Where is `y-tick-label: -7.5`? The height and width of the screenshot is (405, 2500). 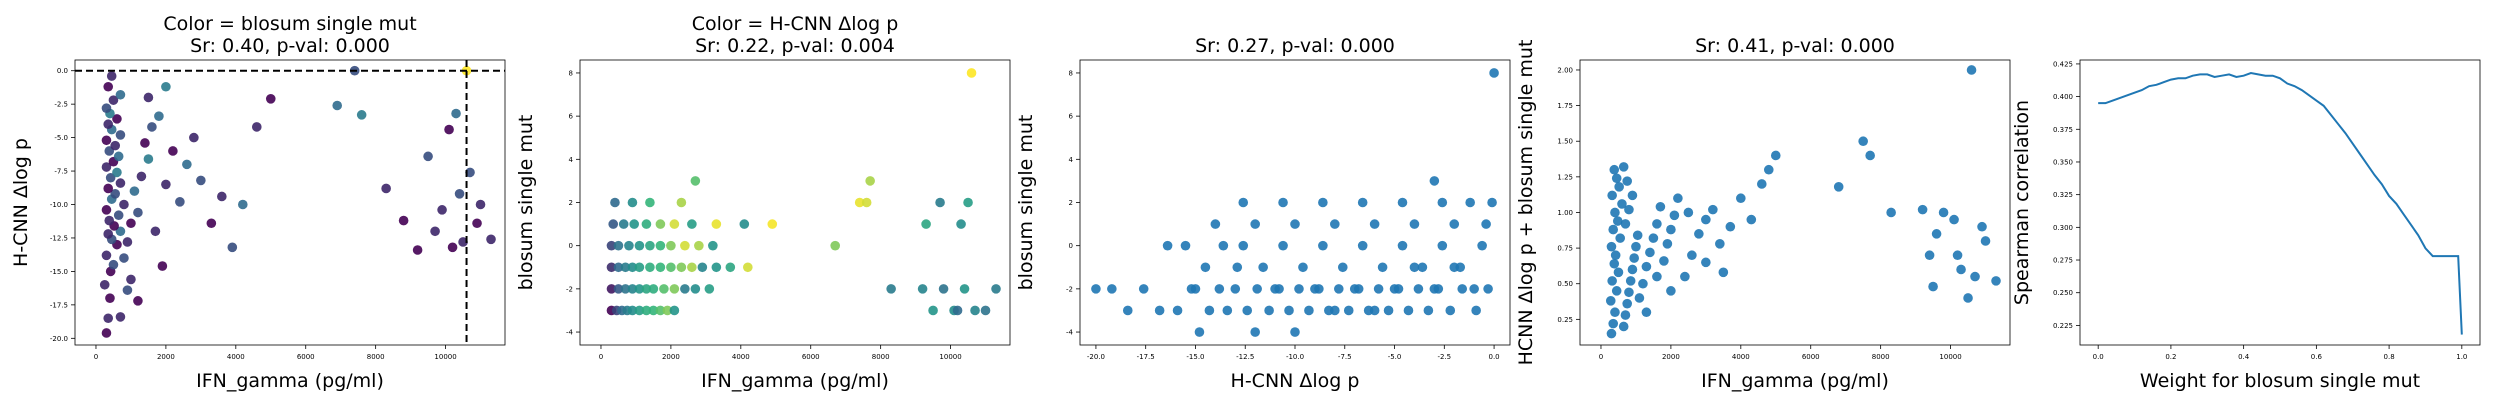 y-tick-label: -7.5 is located at coordinates (61, 172).